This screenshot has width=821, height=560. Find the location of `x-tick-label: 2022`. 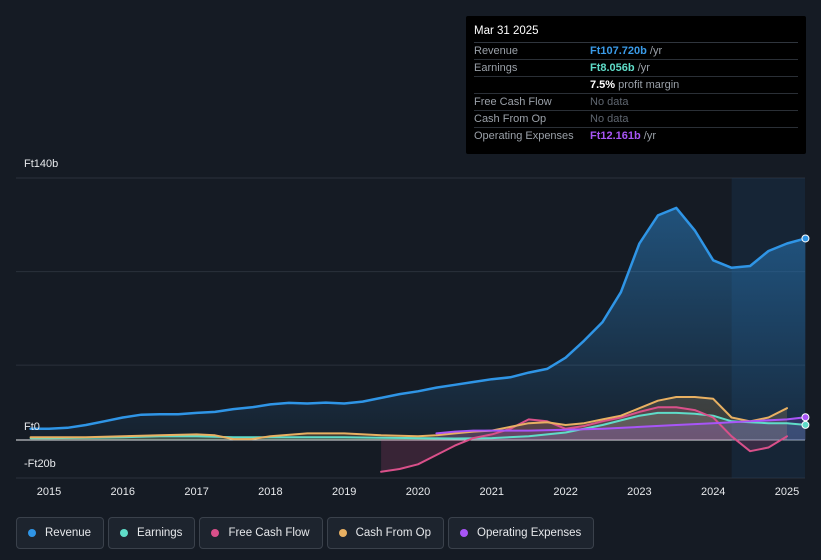

x-tick-label: 2022 is located at coordinates (565, 492).